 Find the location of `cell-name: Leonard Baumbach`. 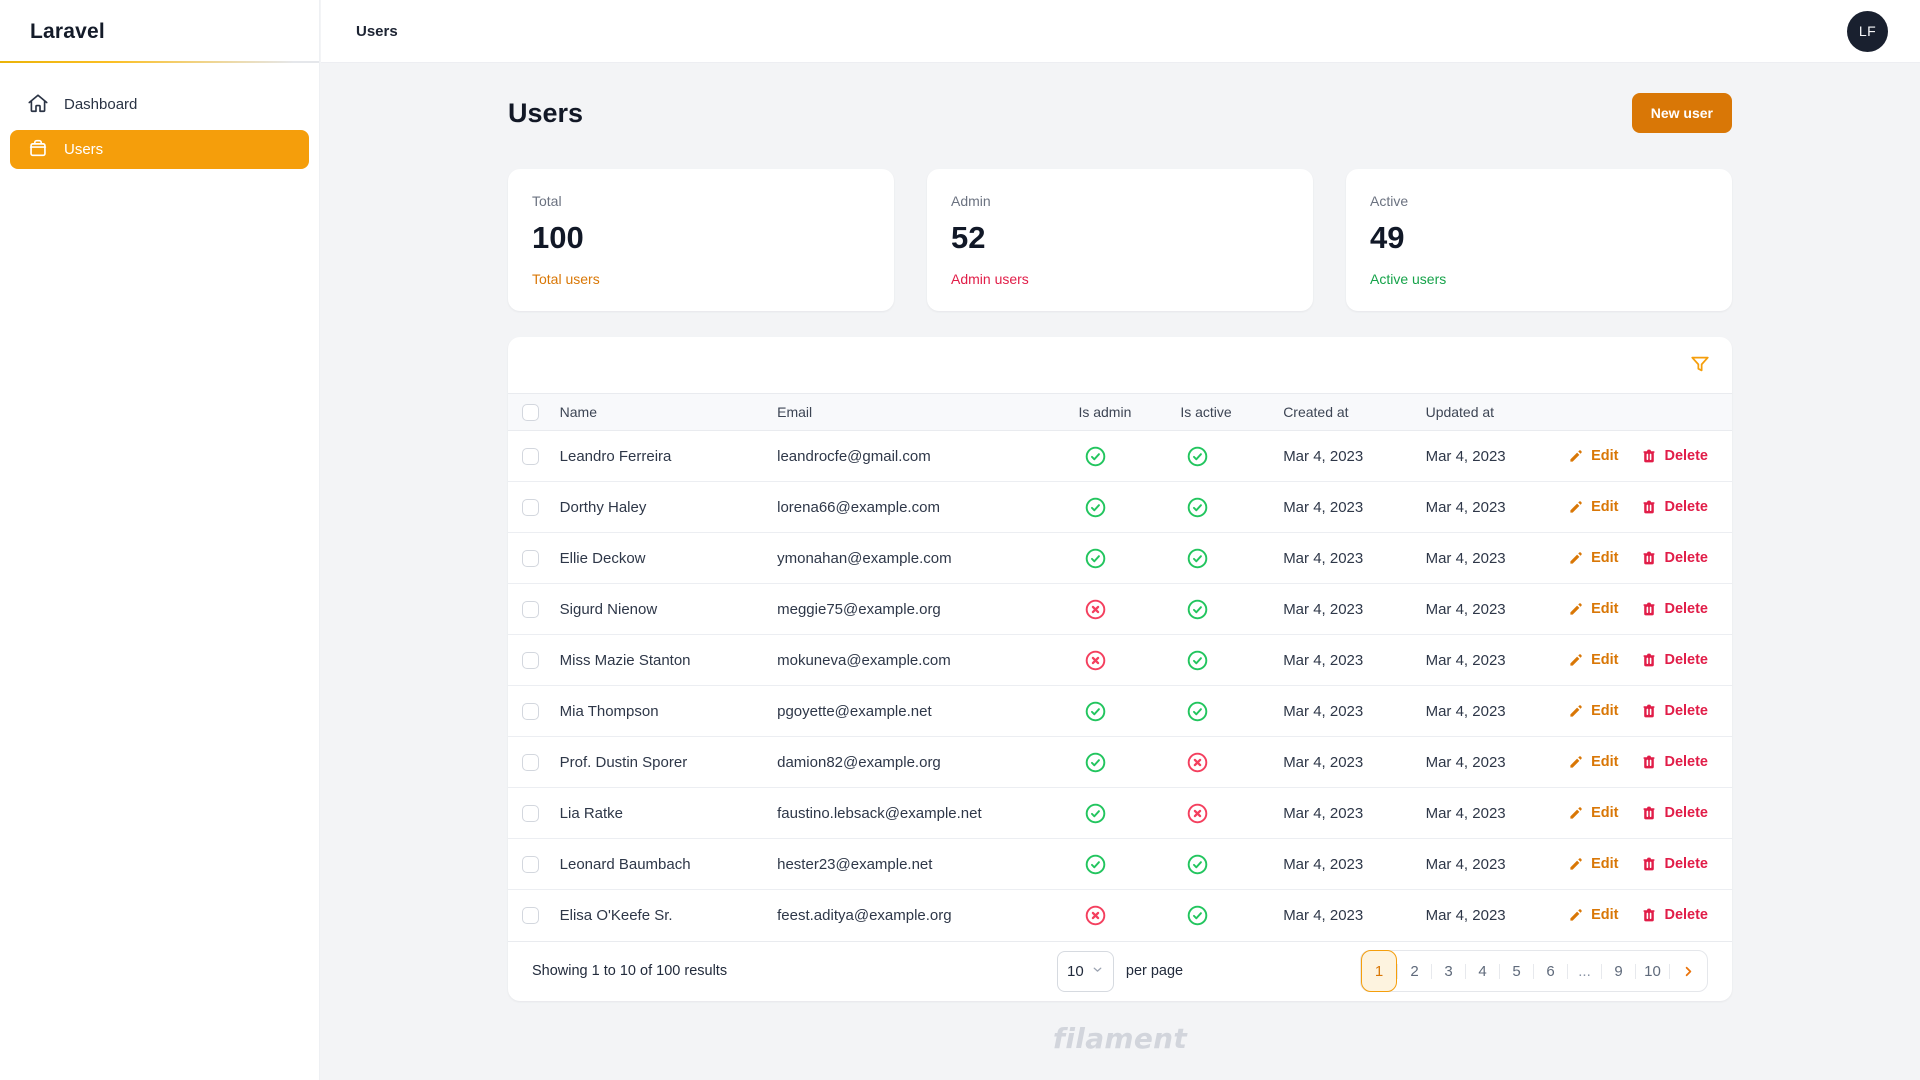

cell-name: Leonard Baumbach is located at coordinates (668, 864).